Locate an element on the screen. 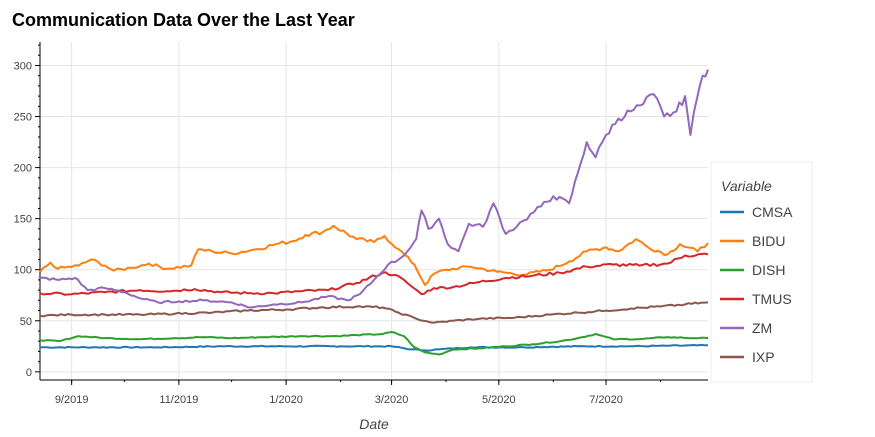  series-line-dish is located at coordinates (374, 343).